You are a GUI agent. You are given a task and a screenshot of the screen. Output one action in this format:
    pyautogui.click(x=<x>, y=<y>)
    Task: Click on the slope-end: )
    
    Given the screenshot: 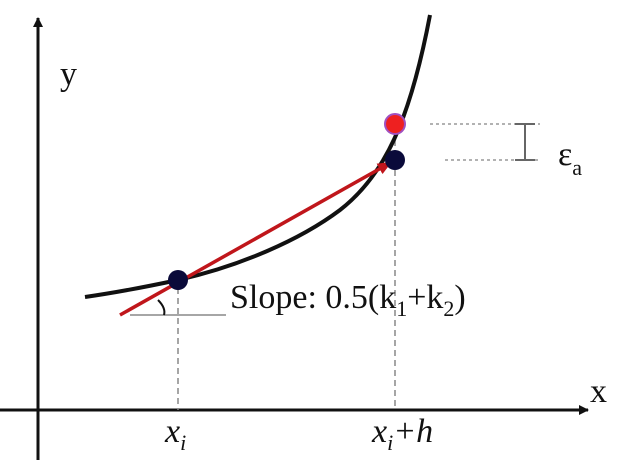 What is the action you would take?
    pyautogui.click(x=459, y=297)
    